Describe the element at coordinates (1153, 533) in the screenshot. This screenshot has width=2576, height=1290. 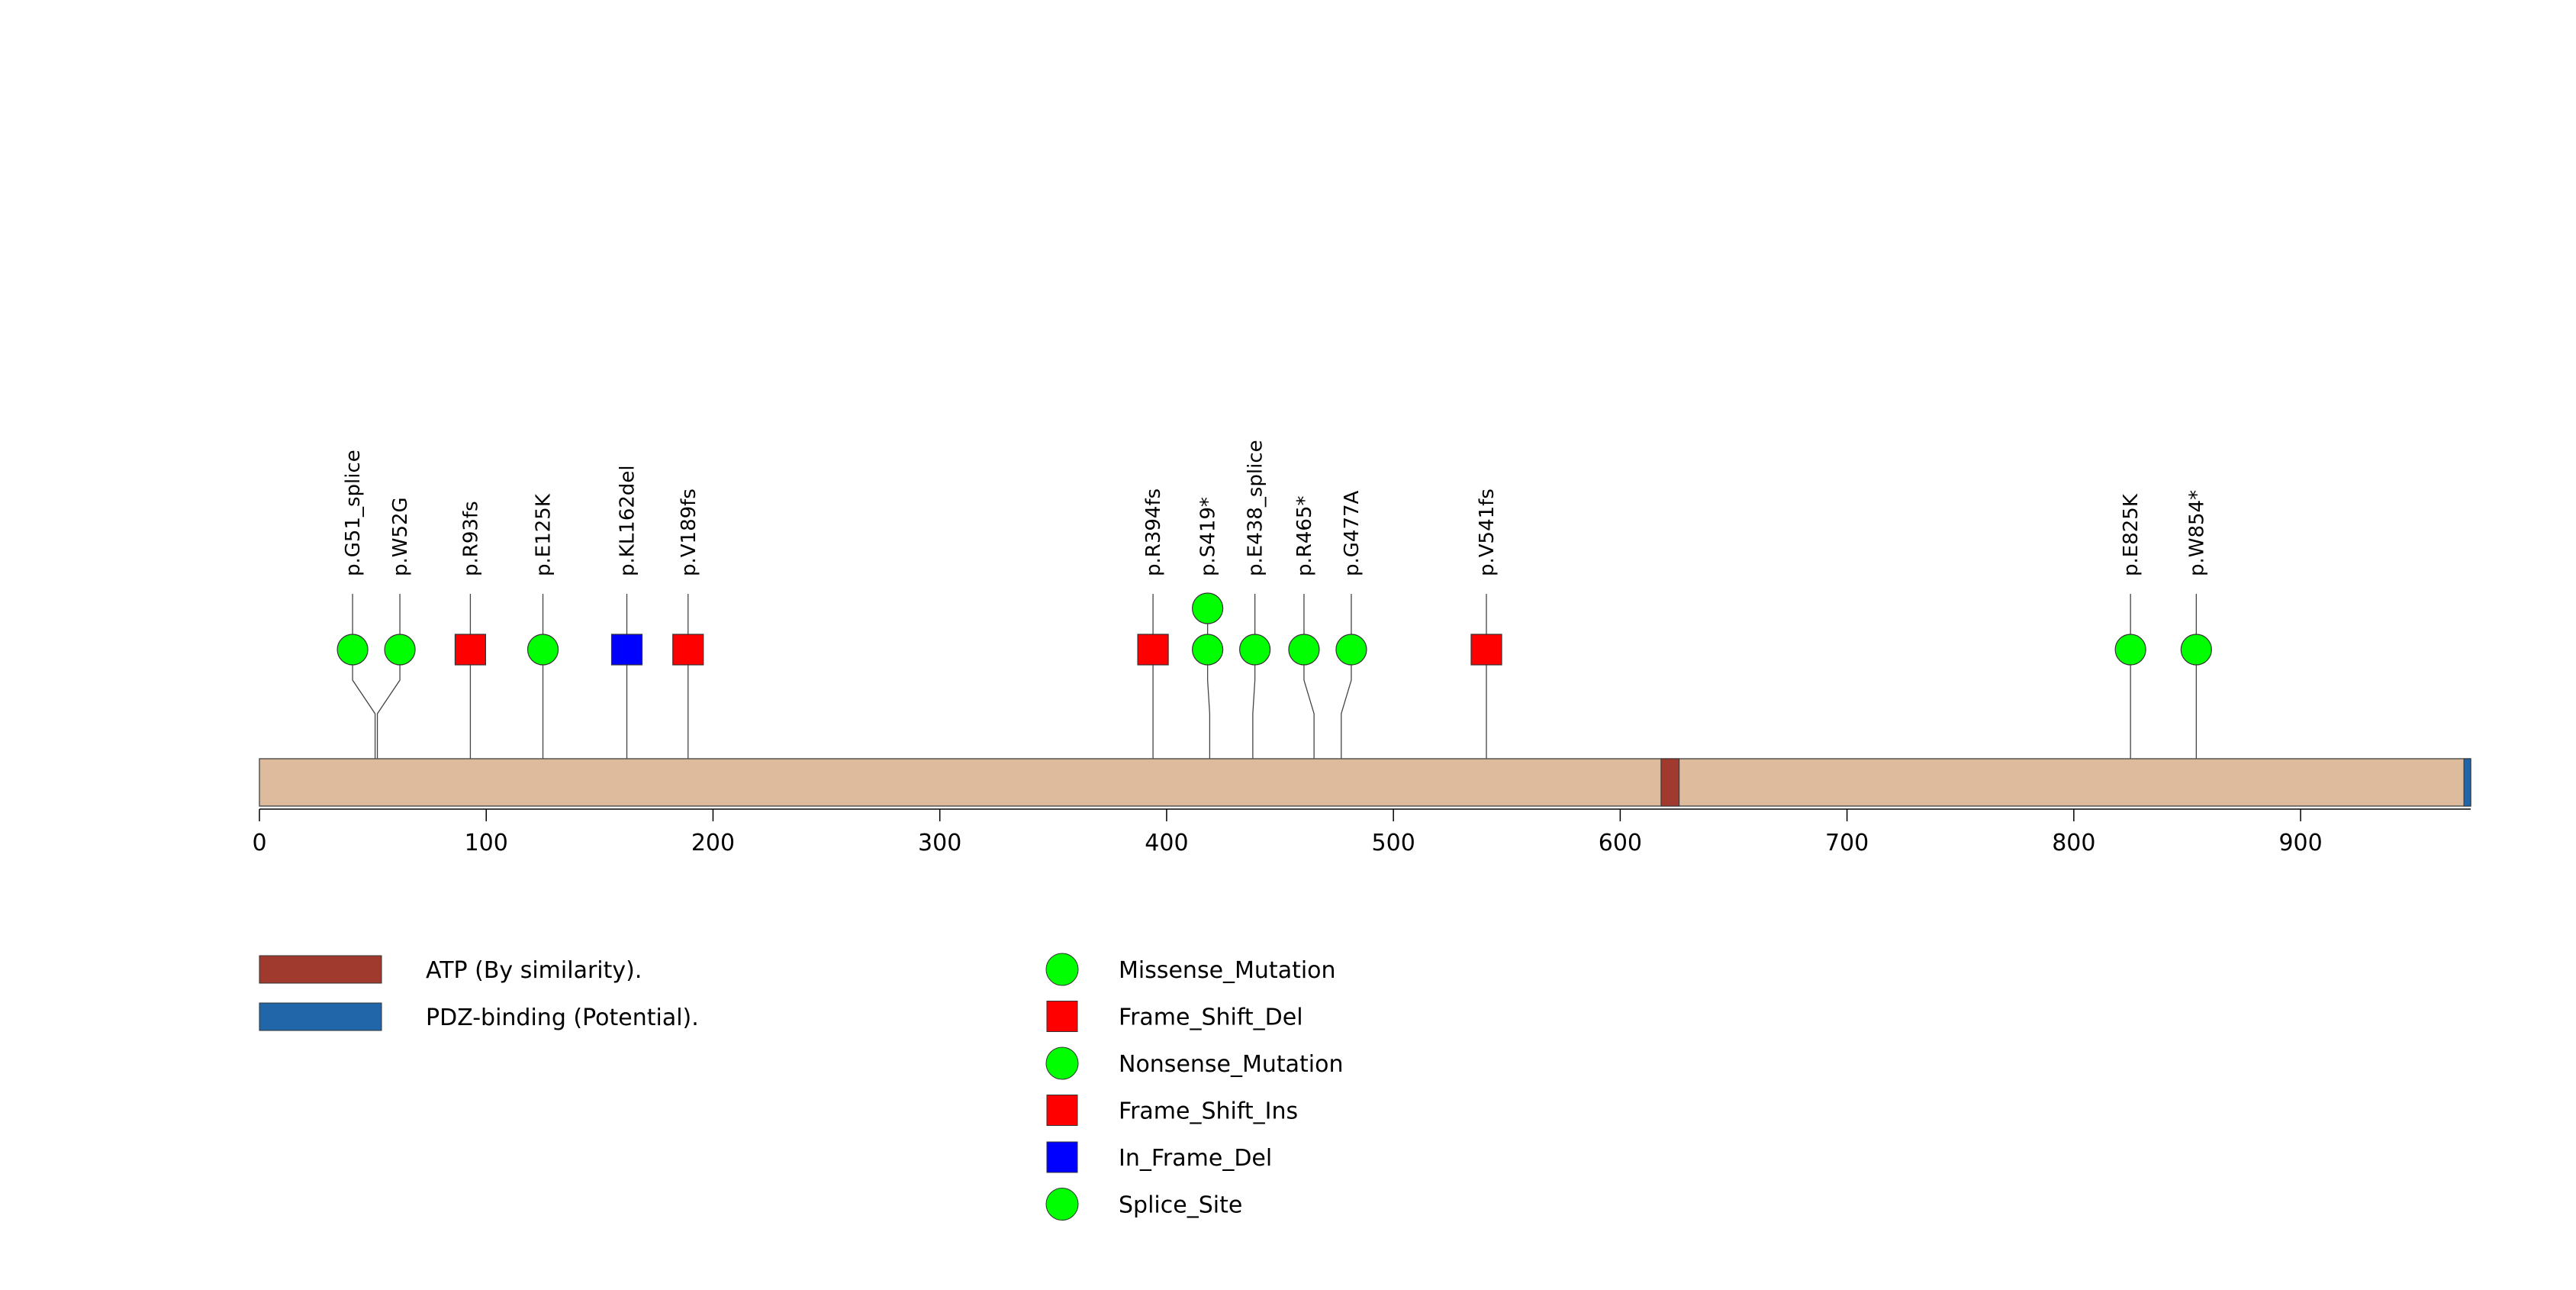
I see `mutation-label: p.R394fs` at that location.